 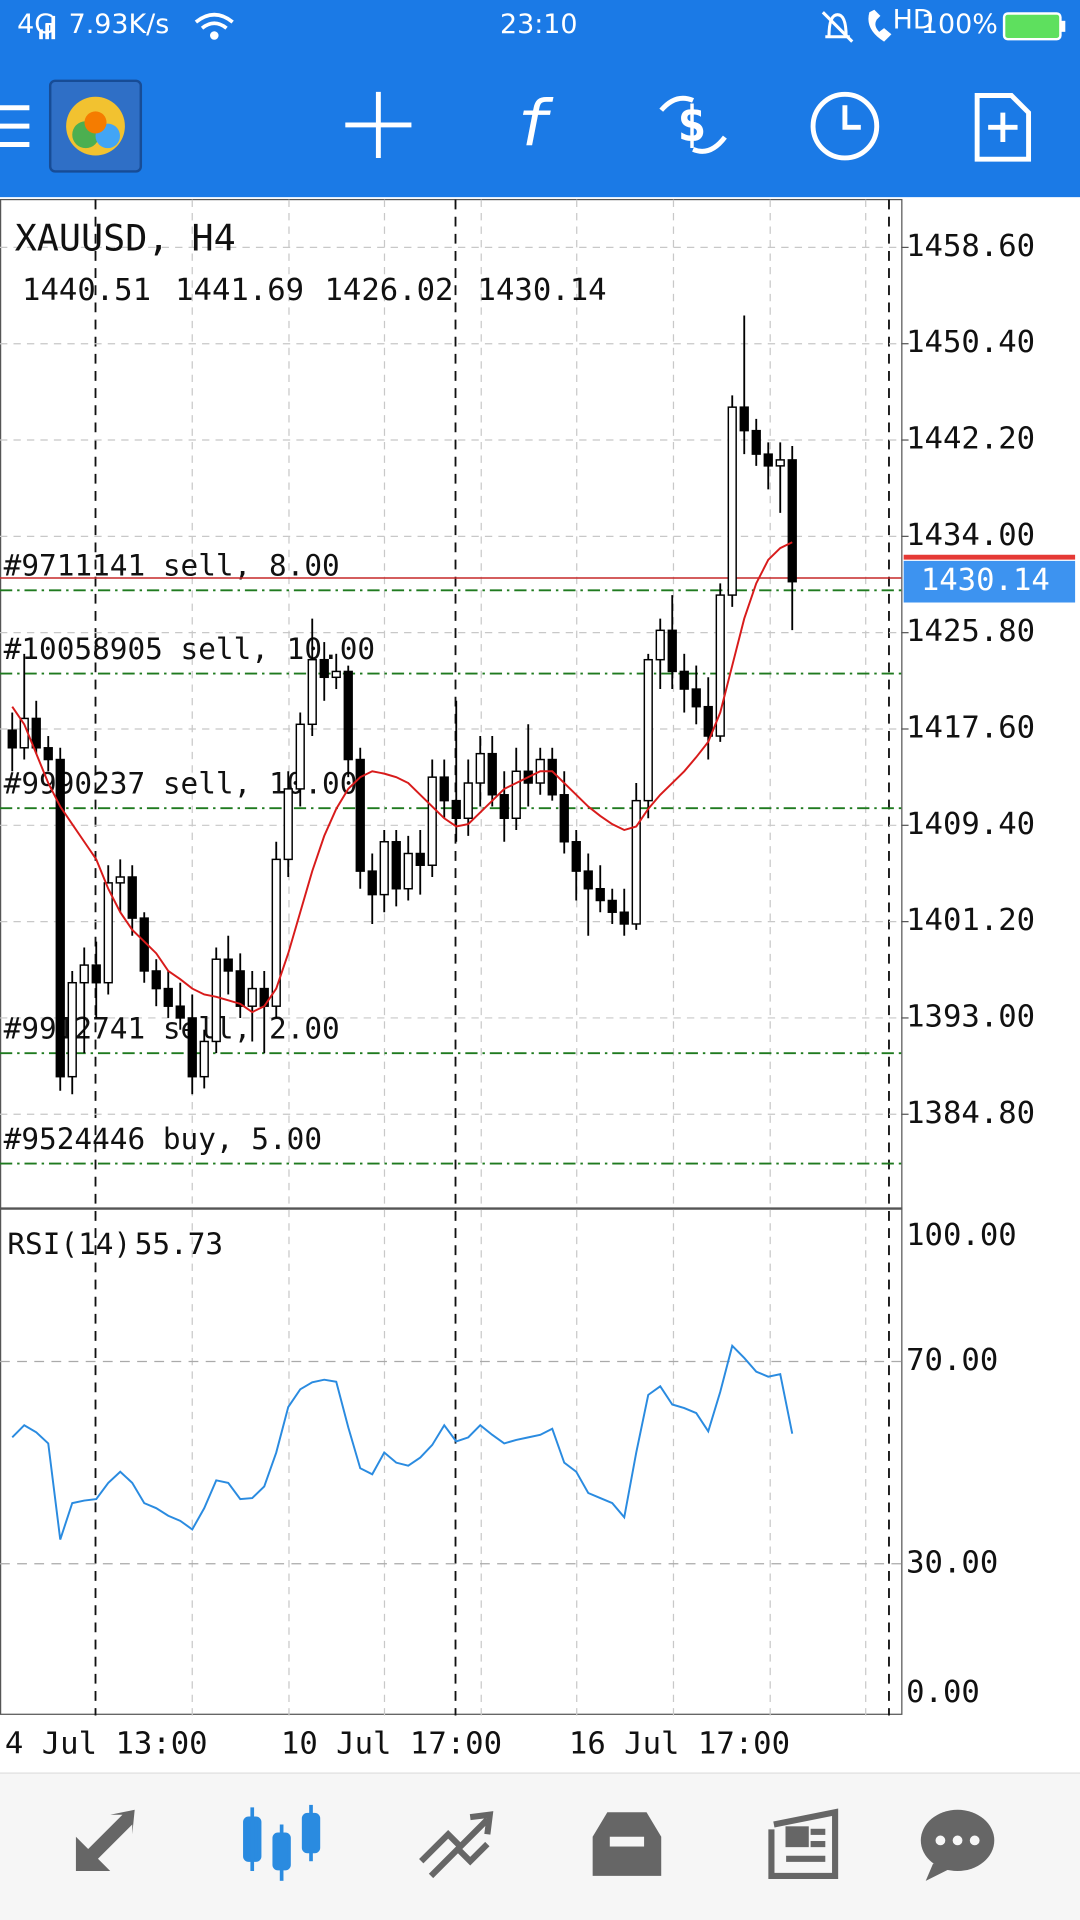 I want to click on rsi-name: RSI(14), so click(x=69, y=1244).